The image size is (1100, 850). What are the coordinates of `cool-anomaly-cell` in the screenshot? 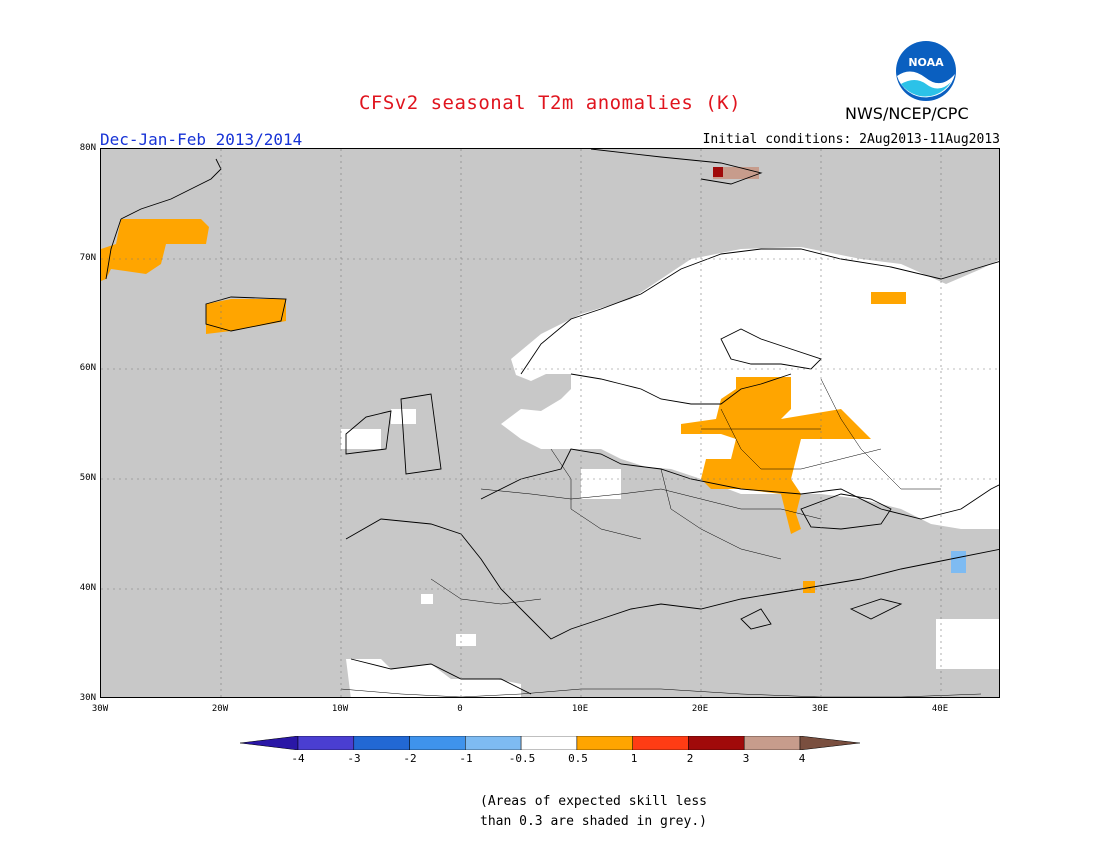 It's located at (958, 562).